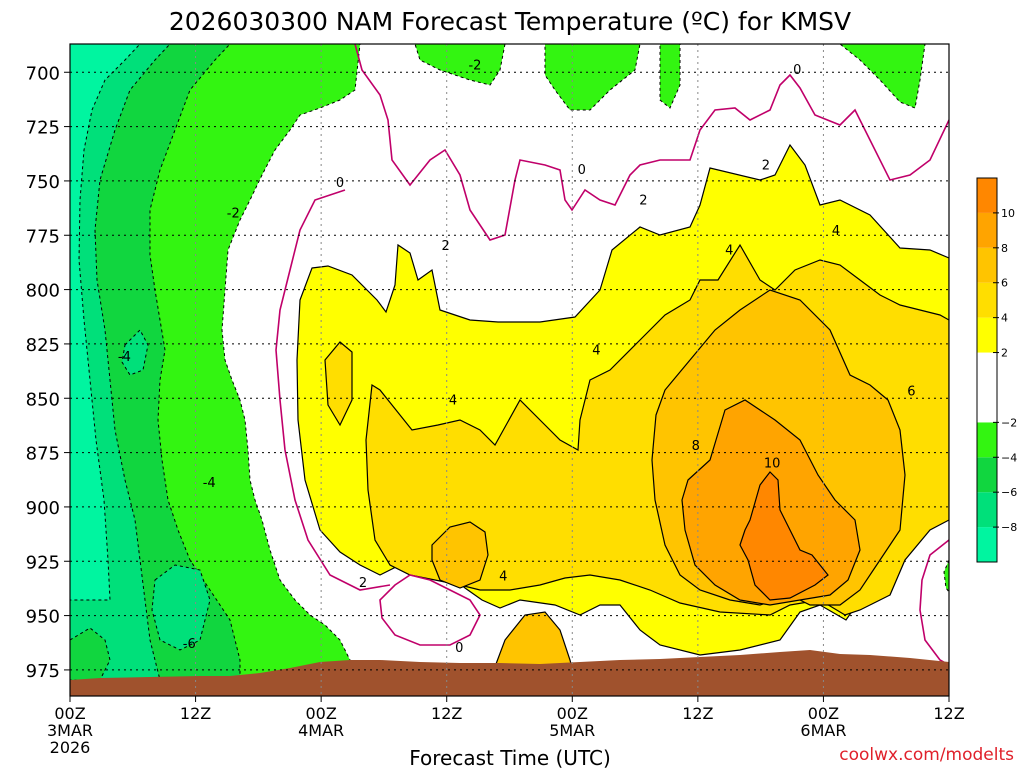 Image resolution: width=1024 pixels, height=768 pixels. Describe the element at coordinates (43, 236) in the screenshot. I see `y-tick-label-3: 775` at that location.